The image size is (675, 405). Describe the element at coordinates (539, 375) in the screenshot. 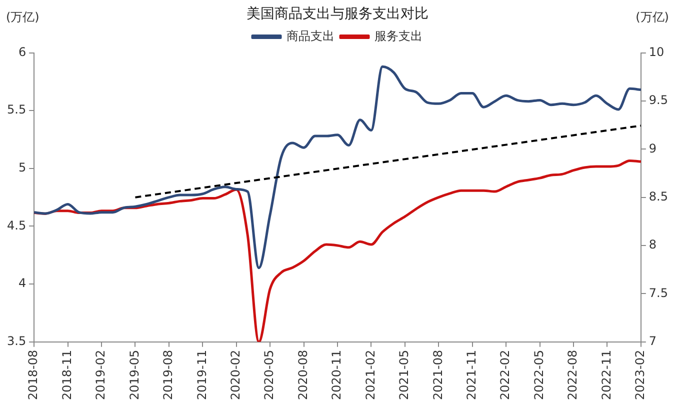

I see `x-tick-label: 2022-05` at that location.